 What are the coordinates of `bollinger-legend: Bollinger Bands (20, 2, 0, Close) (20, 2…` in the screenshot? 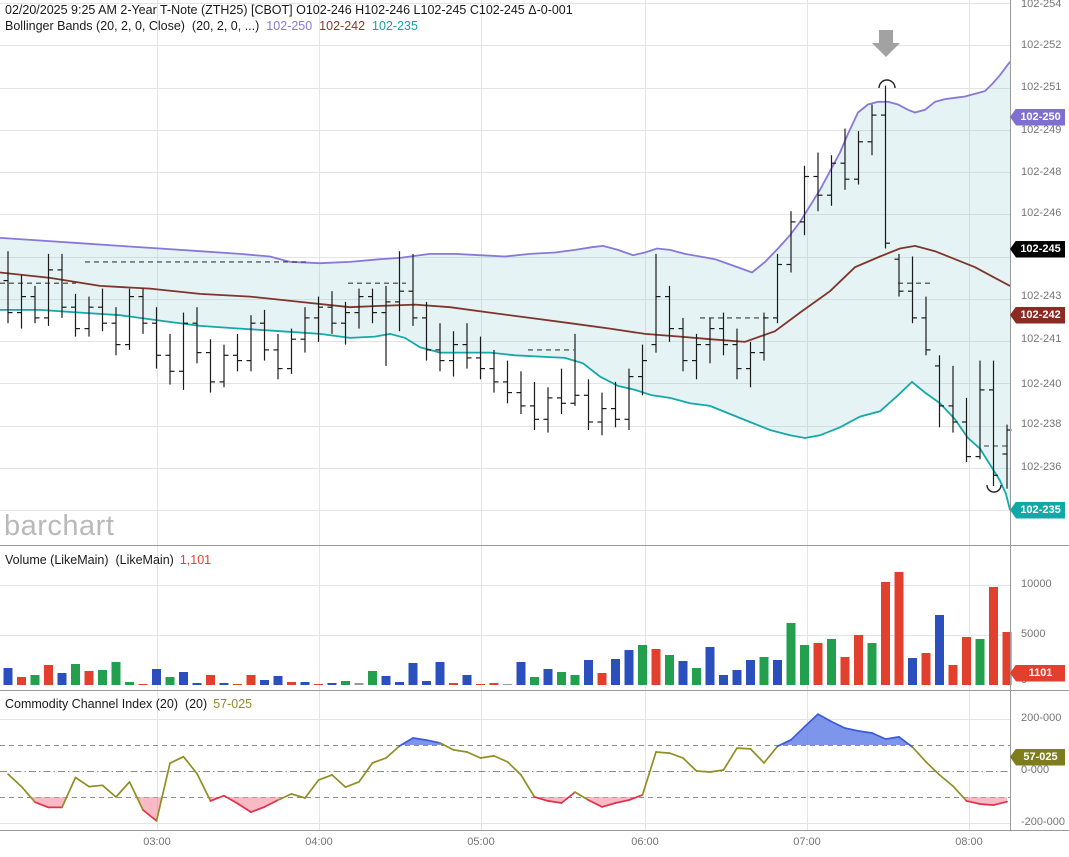 It's located at (212, 26).